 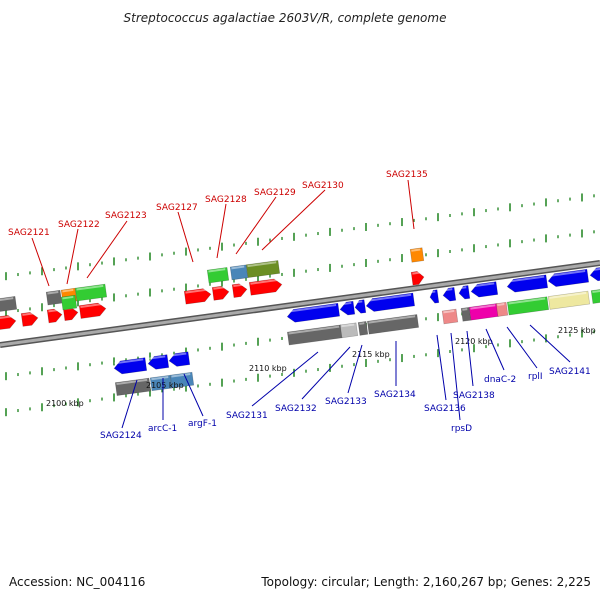 I want to click on gene-label-SAG2124: SAG2124, so click(x=121, y=436).